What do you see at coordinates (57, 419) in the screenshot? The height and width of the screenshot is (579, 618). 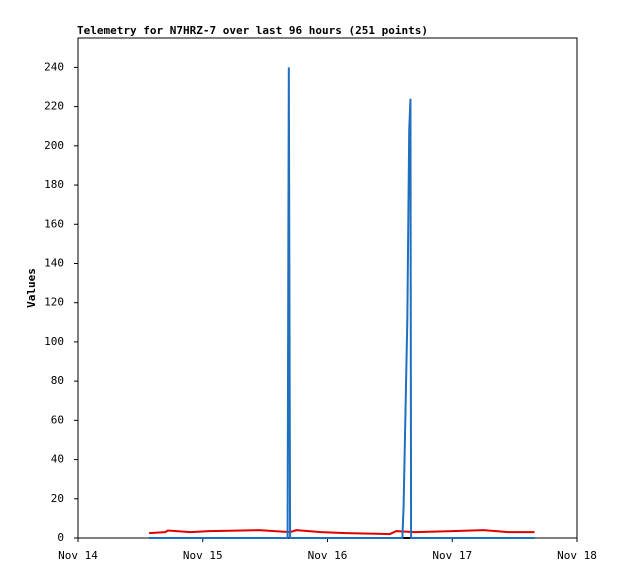 I see `y-tick-label: 60` at bounding box center [57, 419].